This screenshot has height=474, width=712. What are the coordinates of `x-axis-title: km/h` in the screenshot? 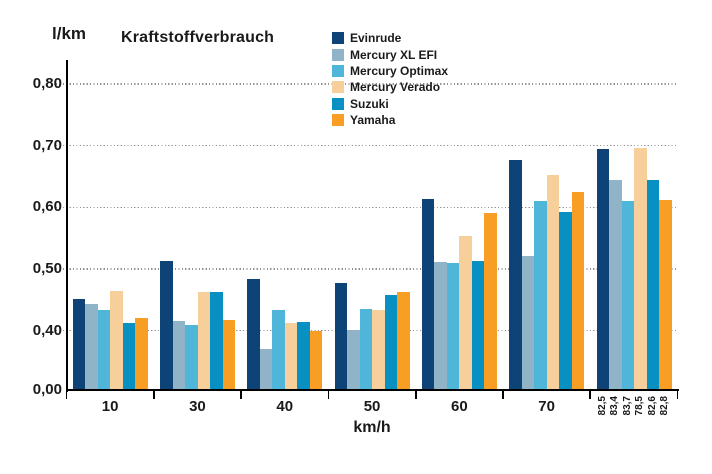 It's located at (372, 427).